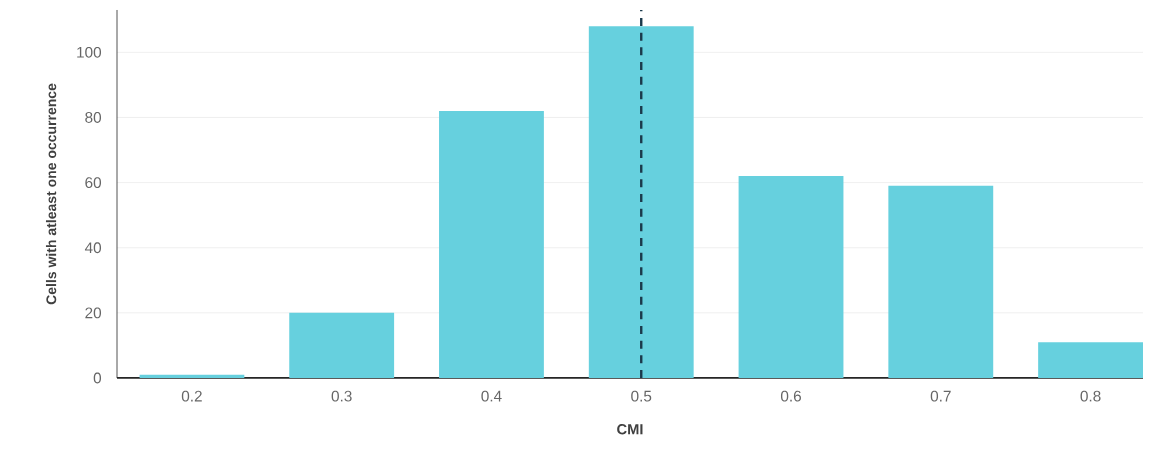 The width and height of the screenshot is (1151, 456). Describe the element at coordinates (641, 396) in the screenshot. I see `x-tick-label: 0.5` at that location.